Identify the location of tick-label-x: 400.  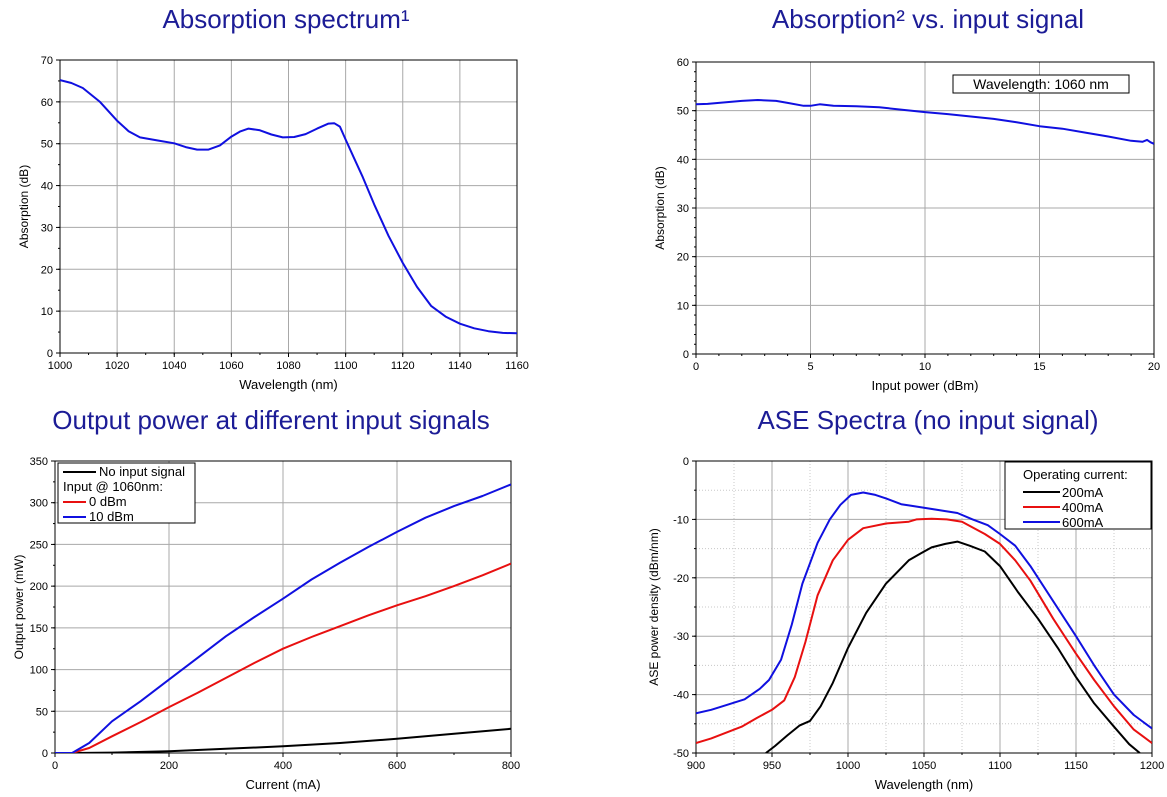
(283, 766).